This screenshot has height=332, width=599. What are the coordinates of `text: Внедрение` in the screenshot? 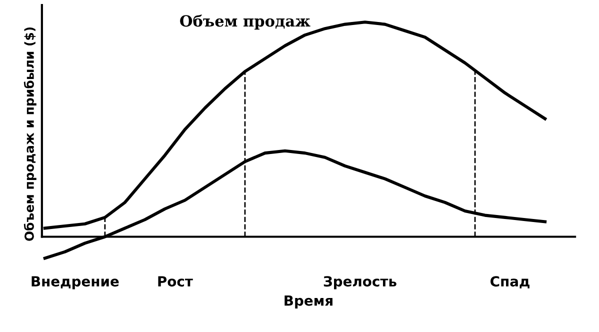 It's located at (75, 283).